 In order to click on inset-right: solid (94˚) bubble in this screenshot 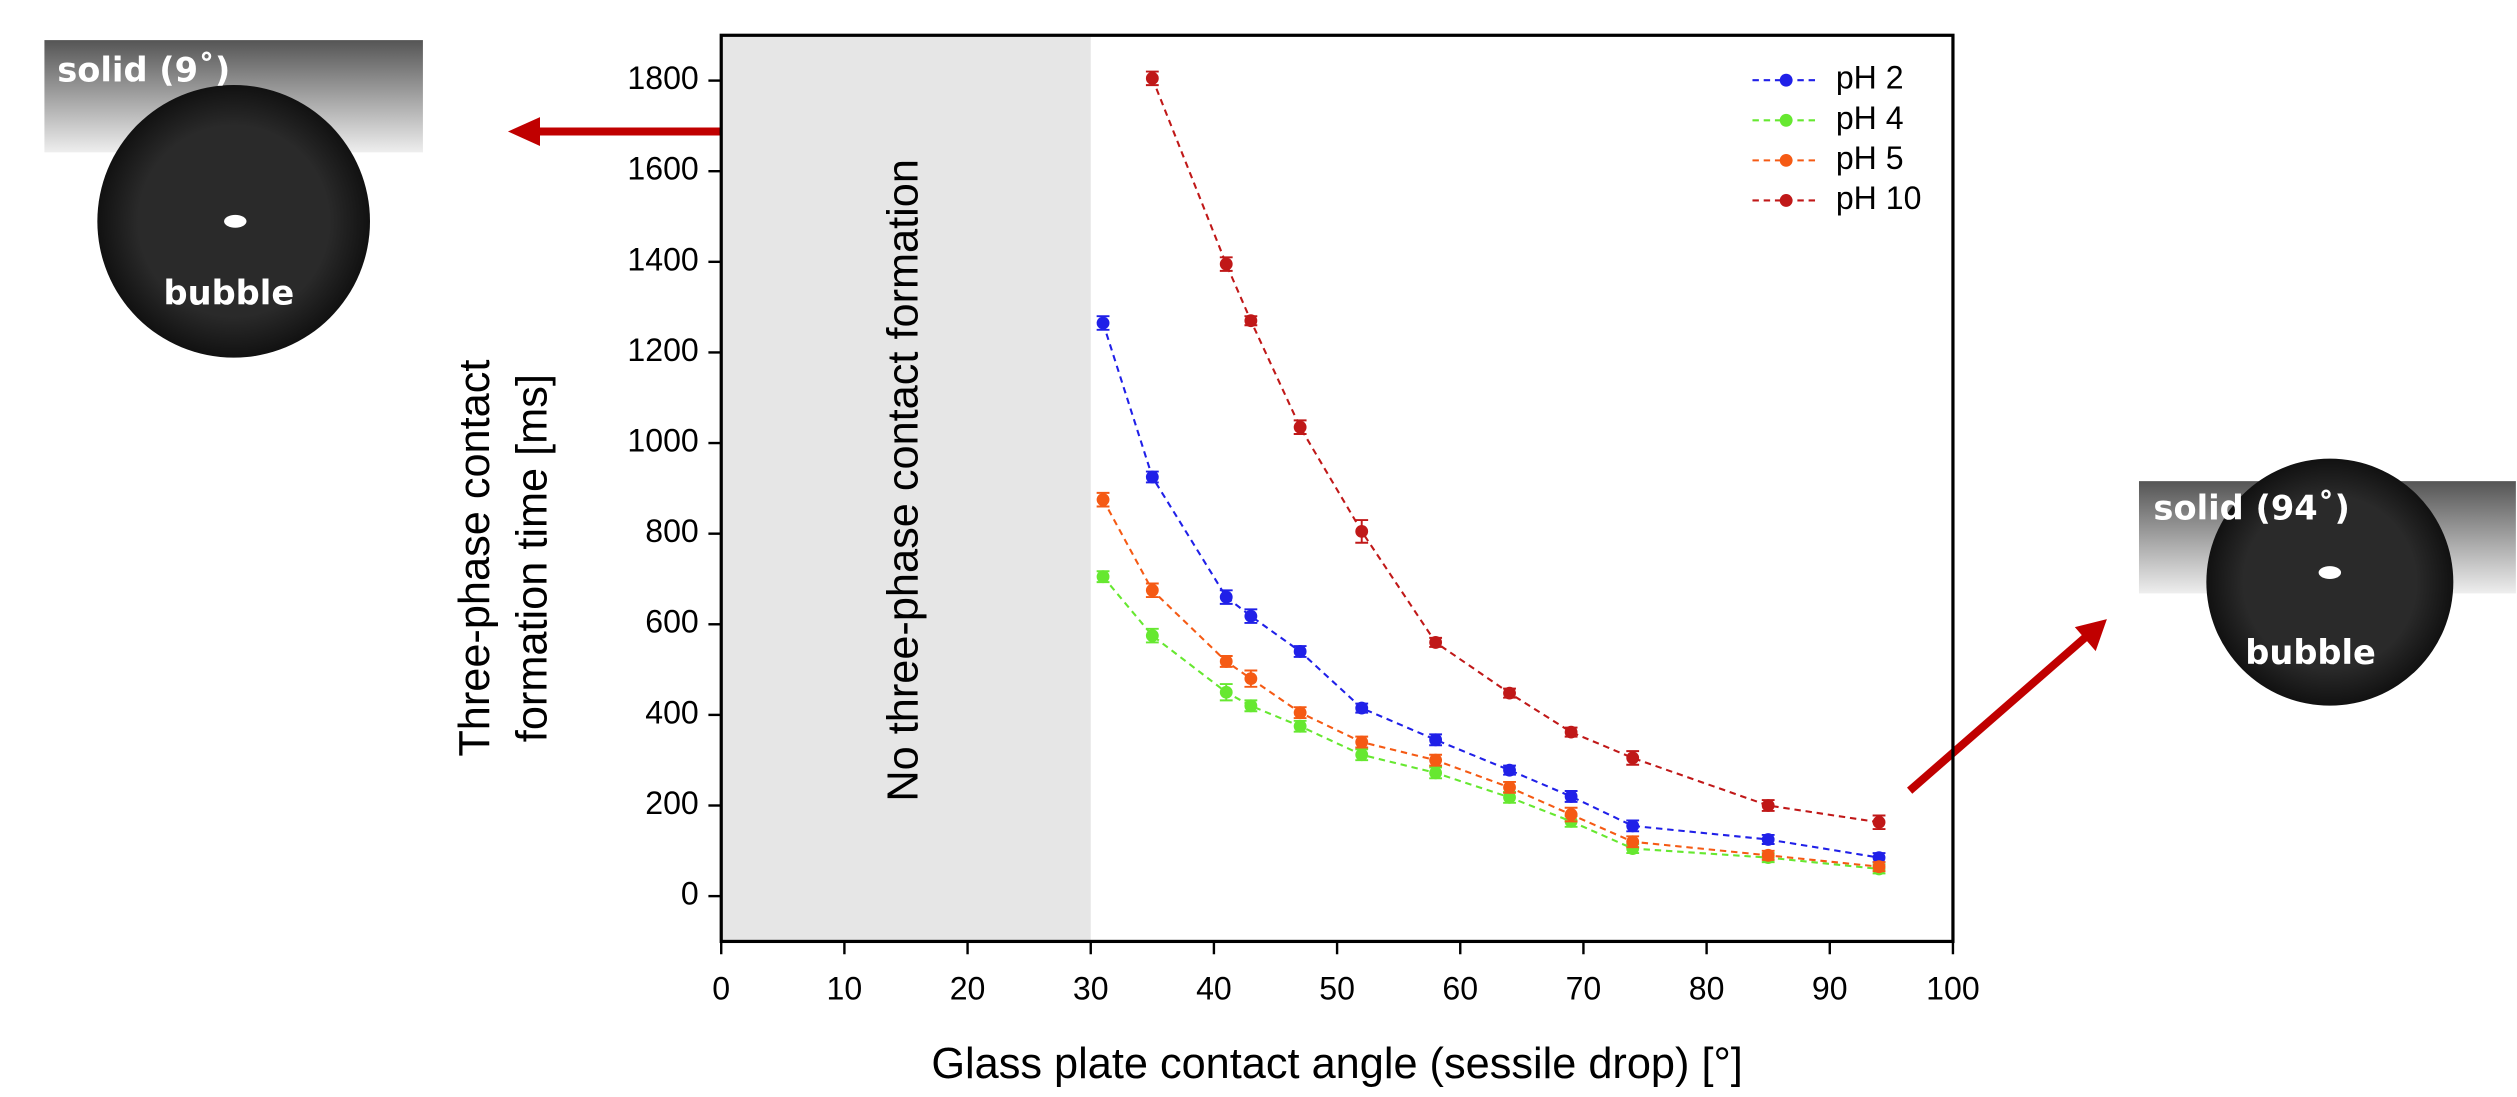, I will do `click(2327, 582)`.